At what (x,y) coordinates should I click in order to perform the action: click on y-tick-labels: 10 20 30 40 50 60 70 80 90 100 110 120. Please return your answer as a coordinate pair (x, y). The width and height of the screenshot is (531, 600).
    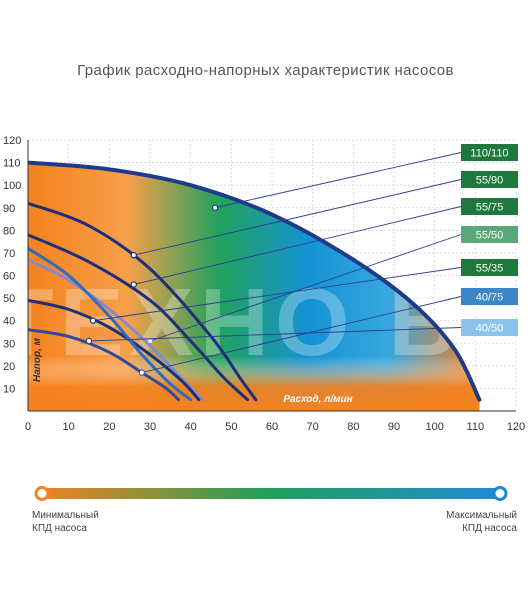
    Looking at the image, I should click on (12, 265).